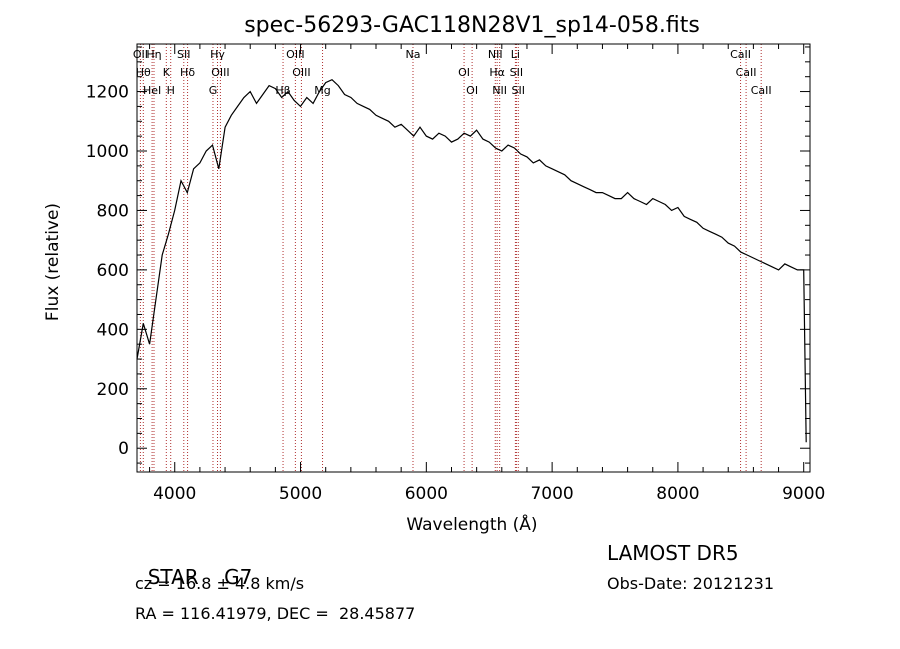 The image size is (900, 649). Describe the element at coordinates (322, 90) in the screenshot. I see `spectral-line-label: Mg` at that location.